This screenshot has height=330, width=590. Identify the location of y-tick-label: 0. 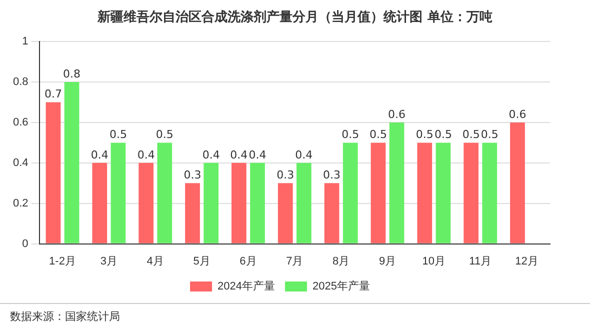
(25, 244).